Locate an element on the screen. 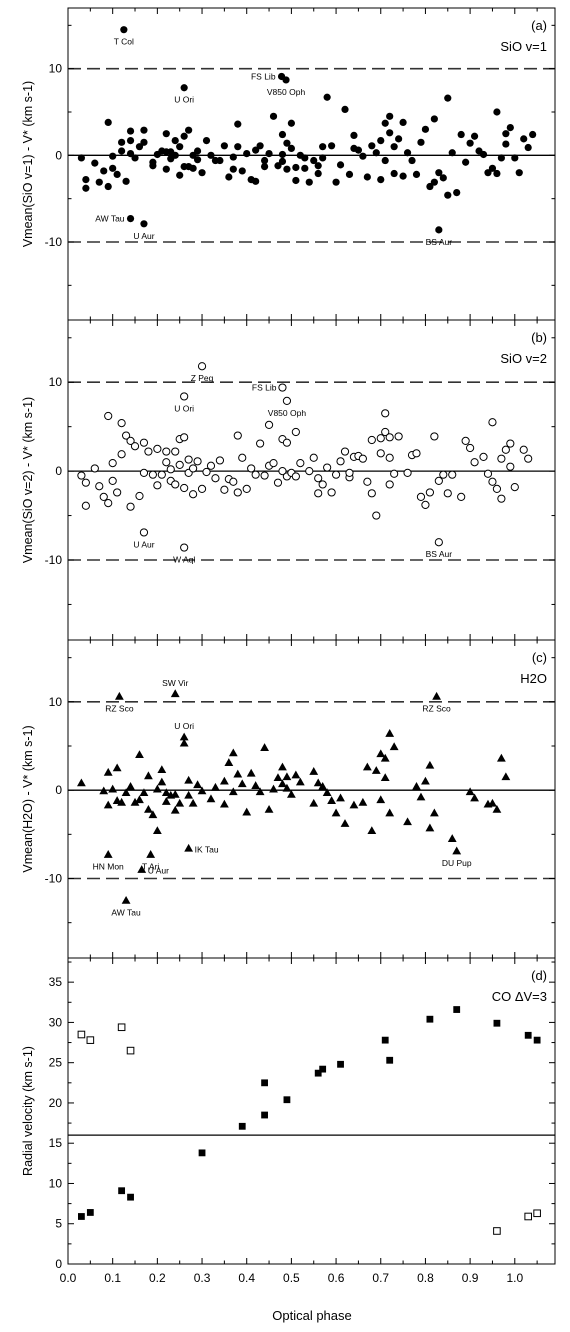  point-label: RZ Sco is located at coordinates (119, 709).